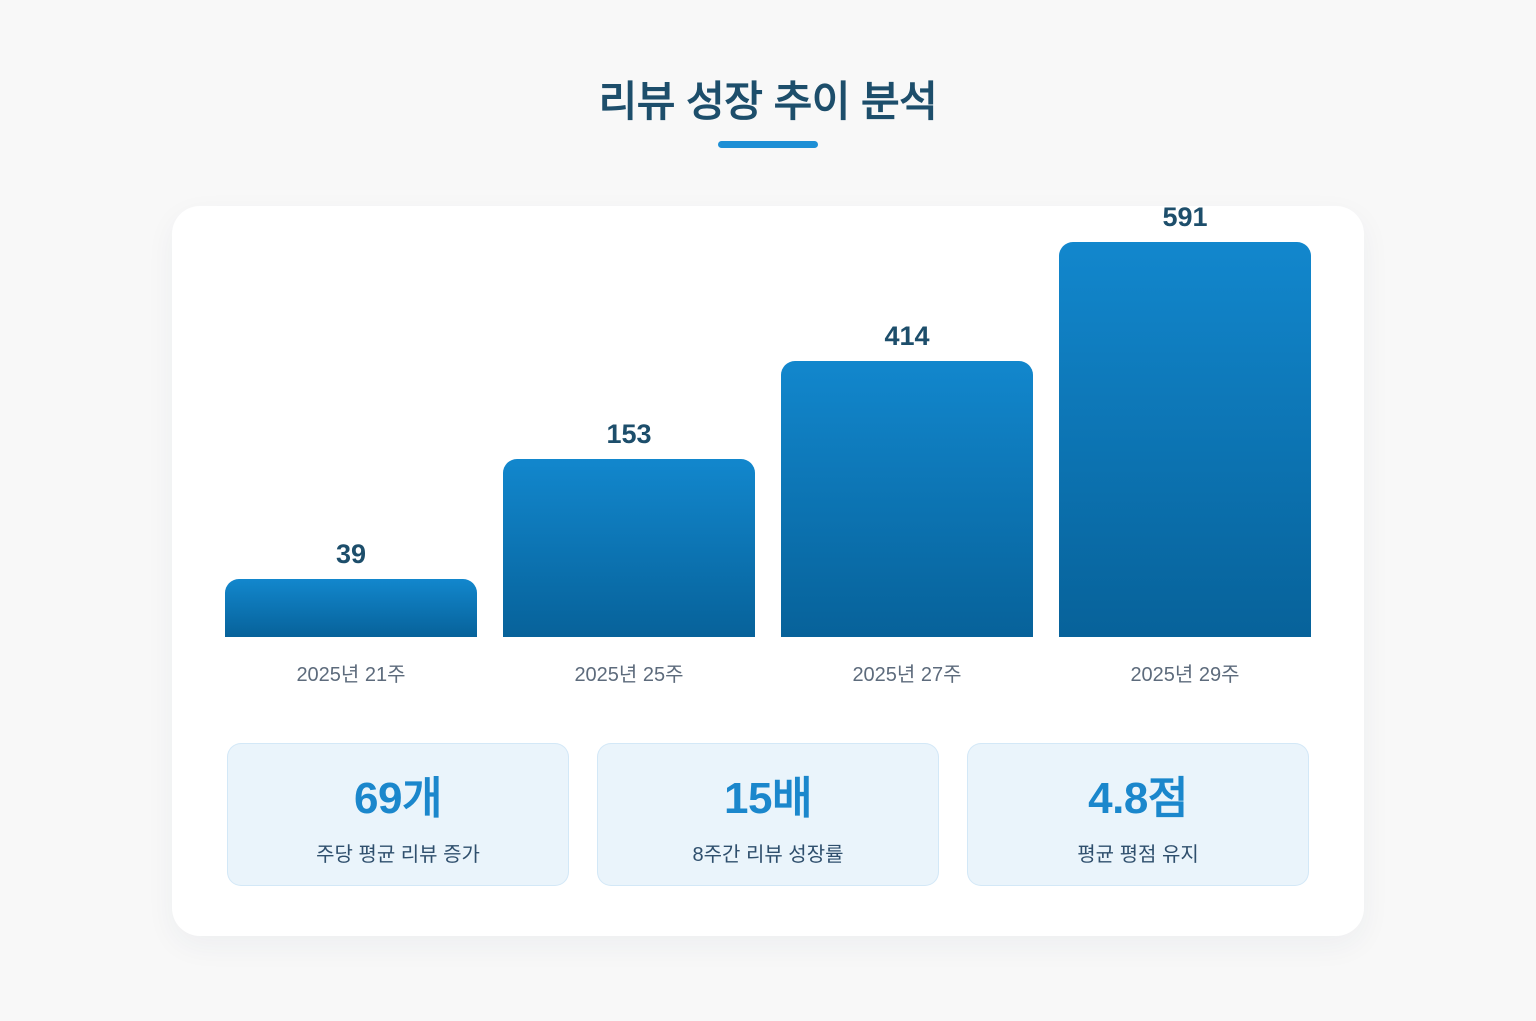 The width and height of the screenshot is (1536, 1021). I want to click on bar-category-label: 2025년 29주, so click(1185, 675).